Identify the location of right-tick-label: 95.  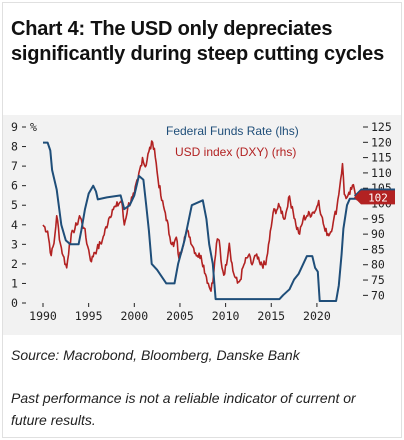
(378, 219).